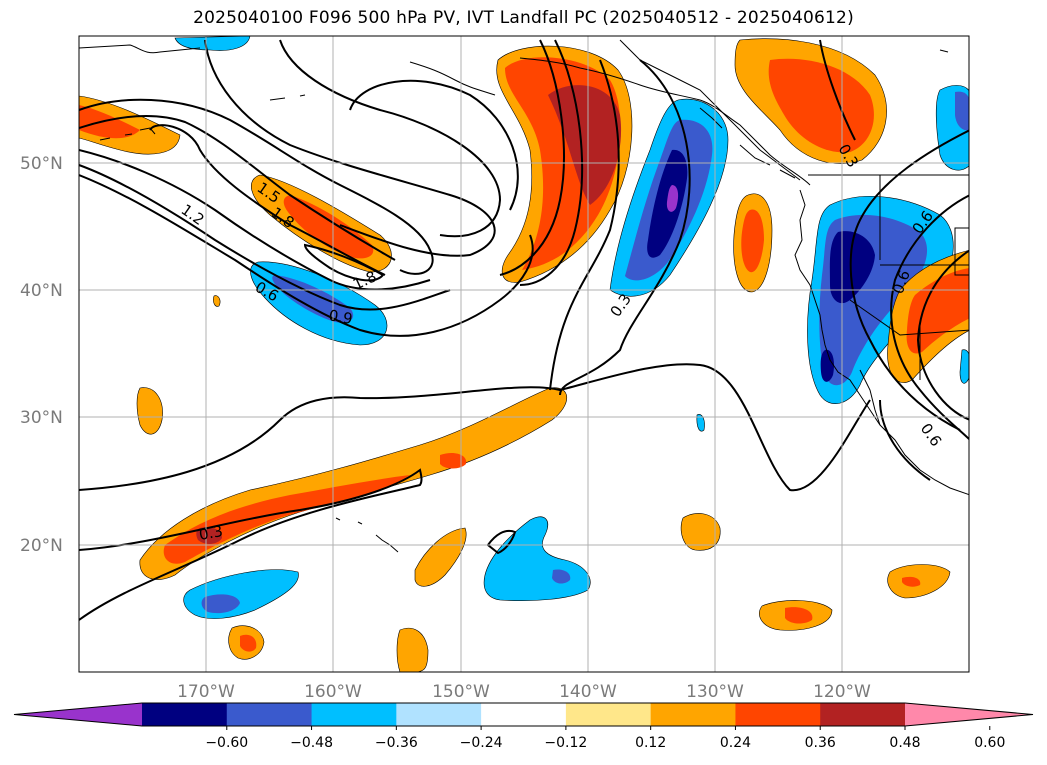 Image resolution: width=1047 pixels, height=765 pixels. I want to click on colorbar-extend-high, so click(969, 714).